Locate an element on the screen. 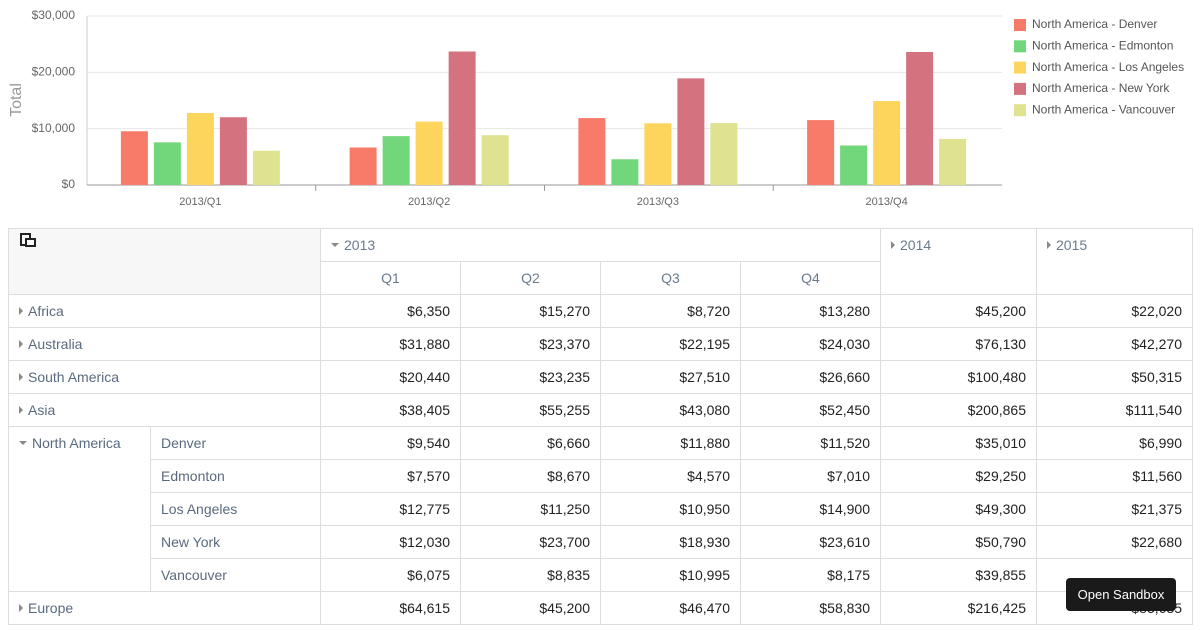 This screenshot has width=1200, height=630. value-cell: $31,880 is located at coordinates (390, 344).